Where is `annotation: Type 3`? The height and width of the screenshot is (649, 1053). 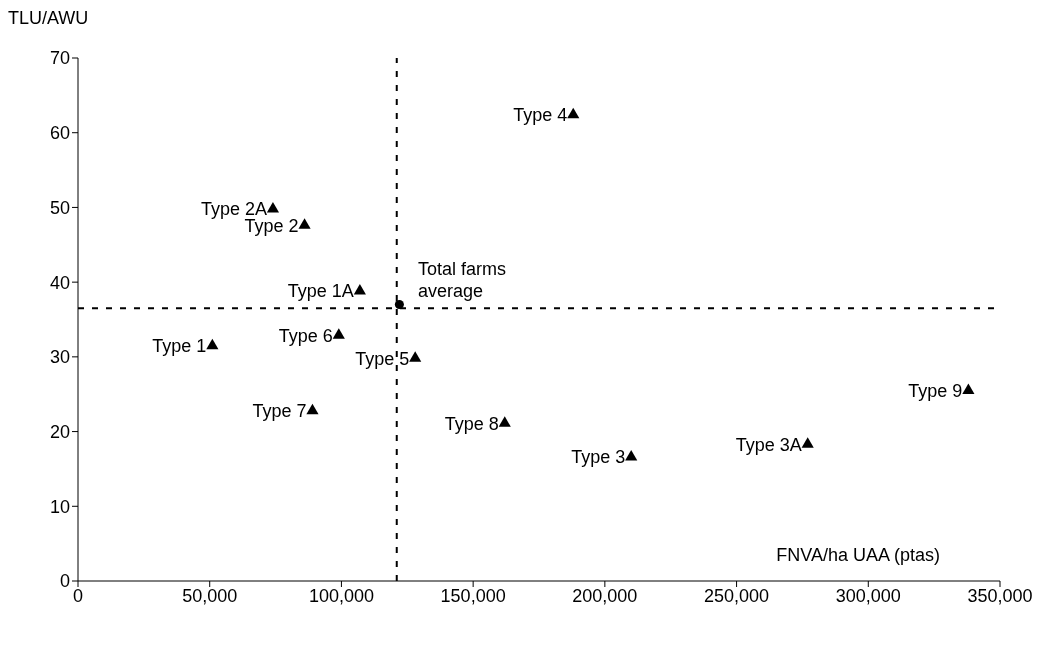 annotation: Type 3 is located at coordinates (598, 457).